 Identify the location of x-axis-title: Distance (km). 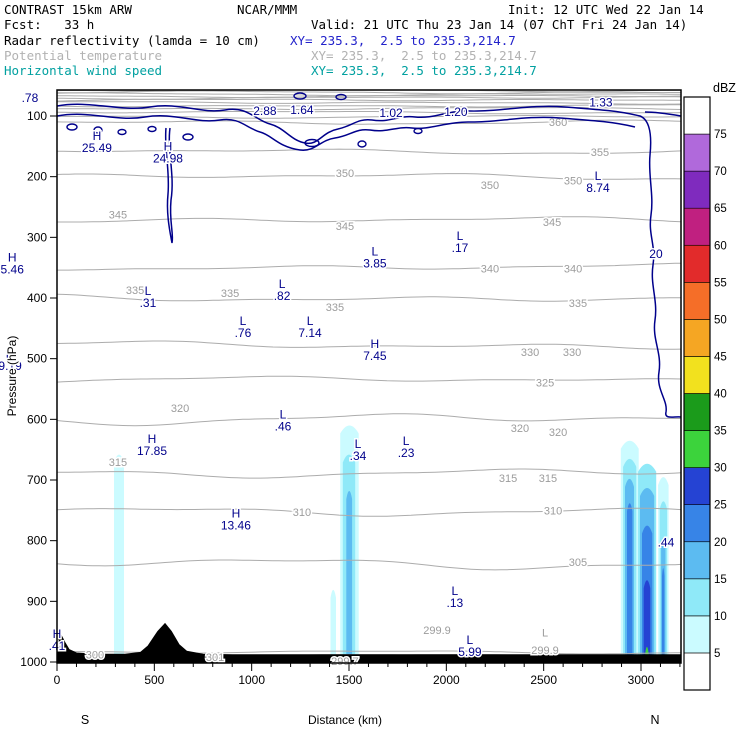
(345, 720).